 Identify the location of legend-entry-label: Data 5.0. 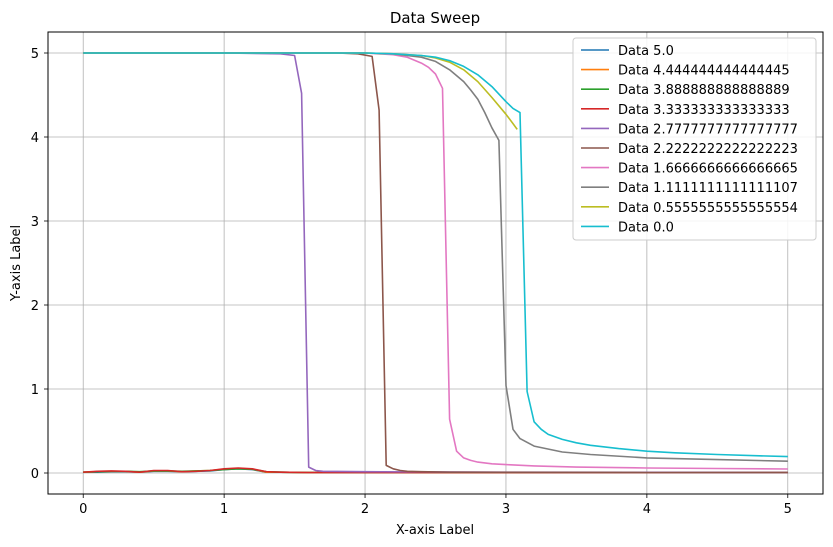
(646, 51).